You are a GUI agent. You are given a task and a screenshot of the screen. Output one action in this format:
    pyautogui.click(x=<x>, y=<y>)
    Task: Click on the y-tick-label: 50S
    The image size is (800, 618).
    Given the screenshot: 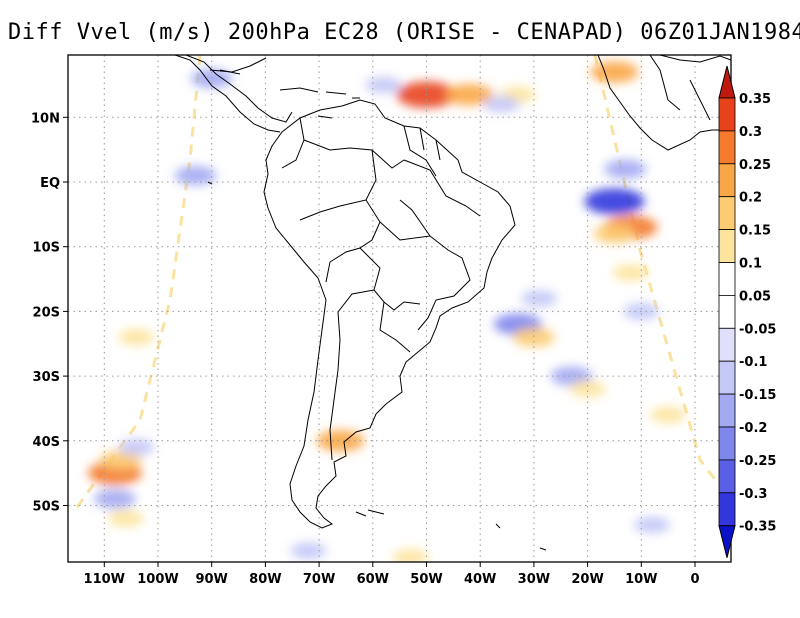 What is the action you would take?
    pyautogui.click(x=46, y=507)
    